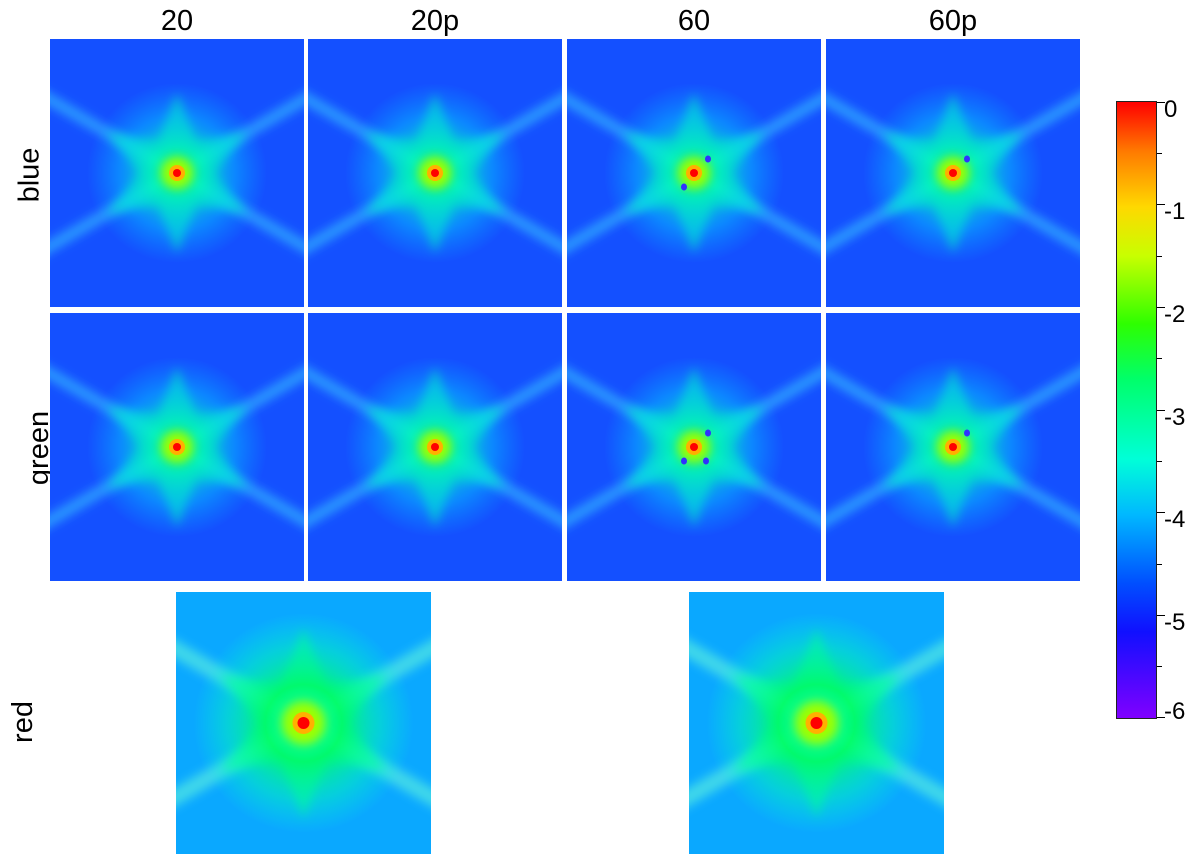 The width and height of the screenshot is (1200, 857). I want to click on row-label-green: green, so click(39, 448).